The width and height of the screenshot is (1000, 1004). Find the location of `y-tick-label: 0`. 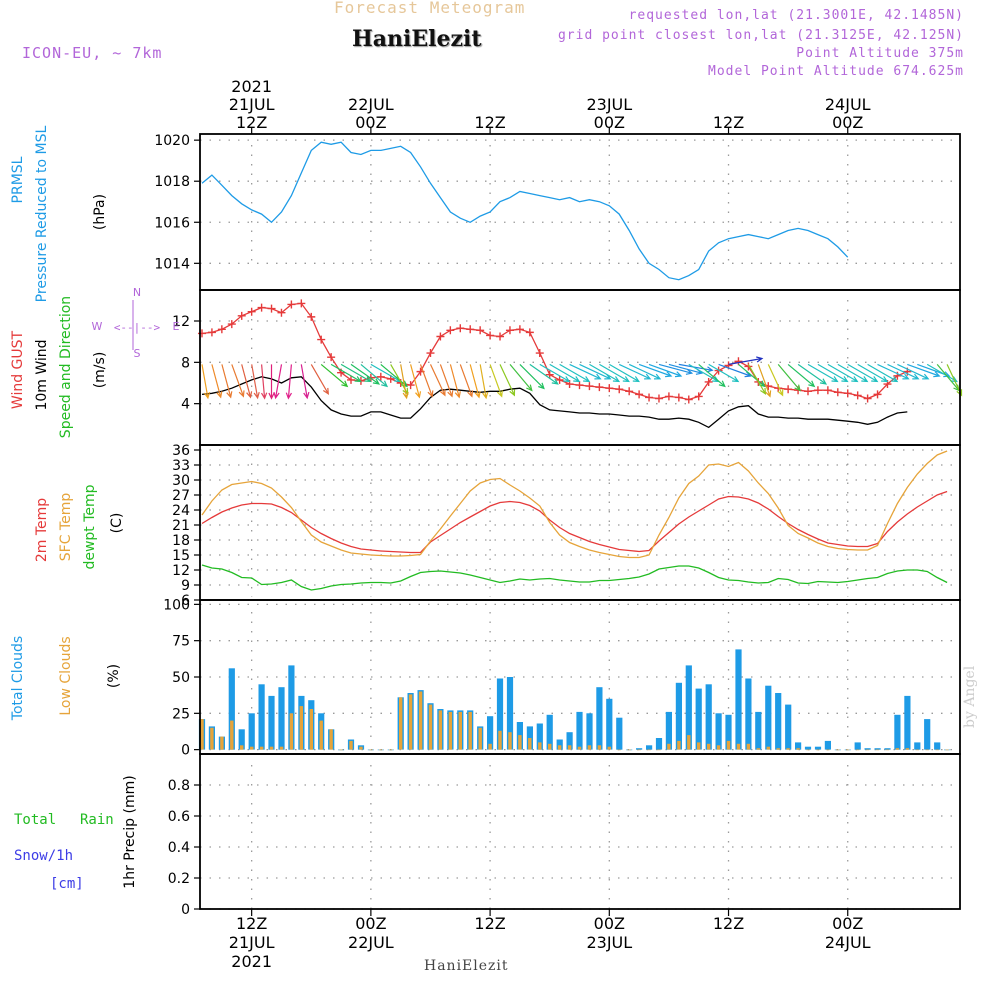

y-tick-label: 0 is located at coordinates (185, 751).